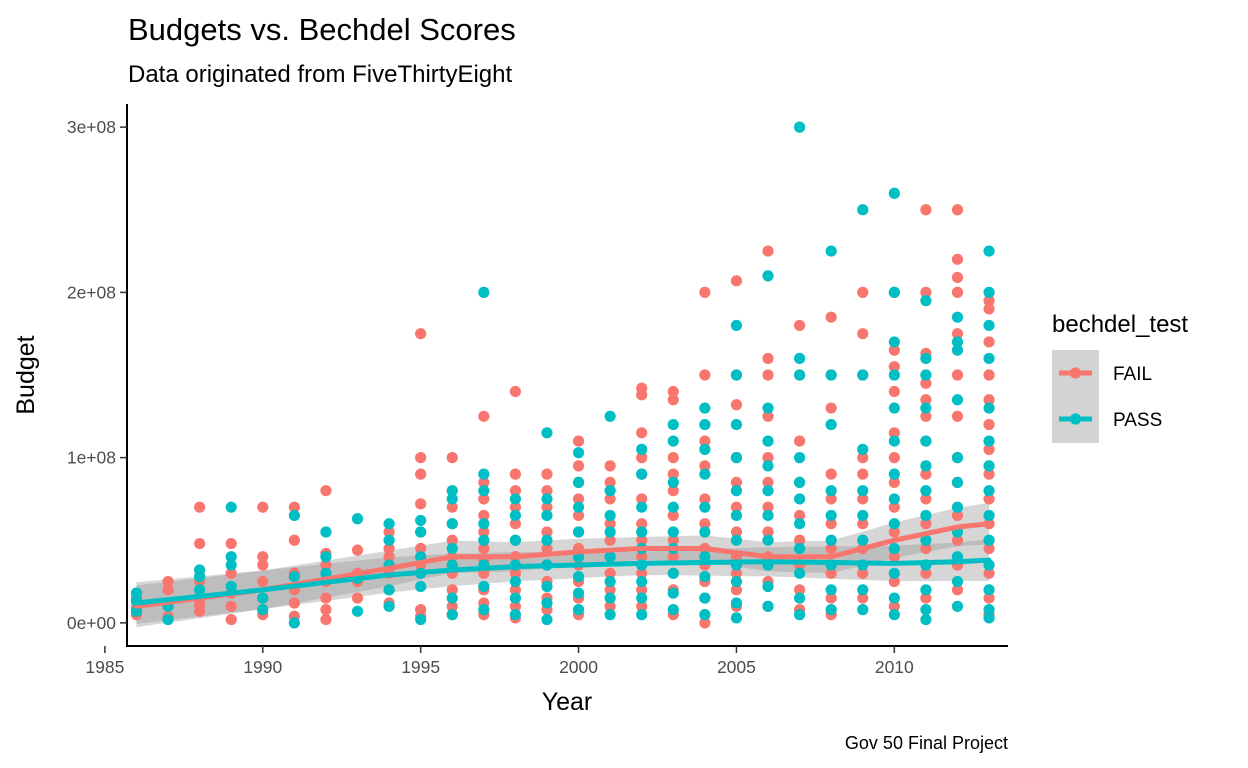 The height and width of the screenshot is (768, 1248). Describe the element at coordinates (322, 29) in the screenshot. I see `chart-title: Budgets vs. Bechdel Scores` at that location.